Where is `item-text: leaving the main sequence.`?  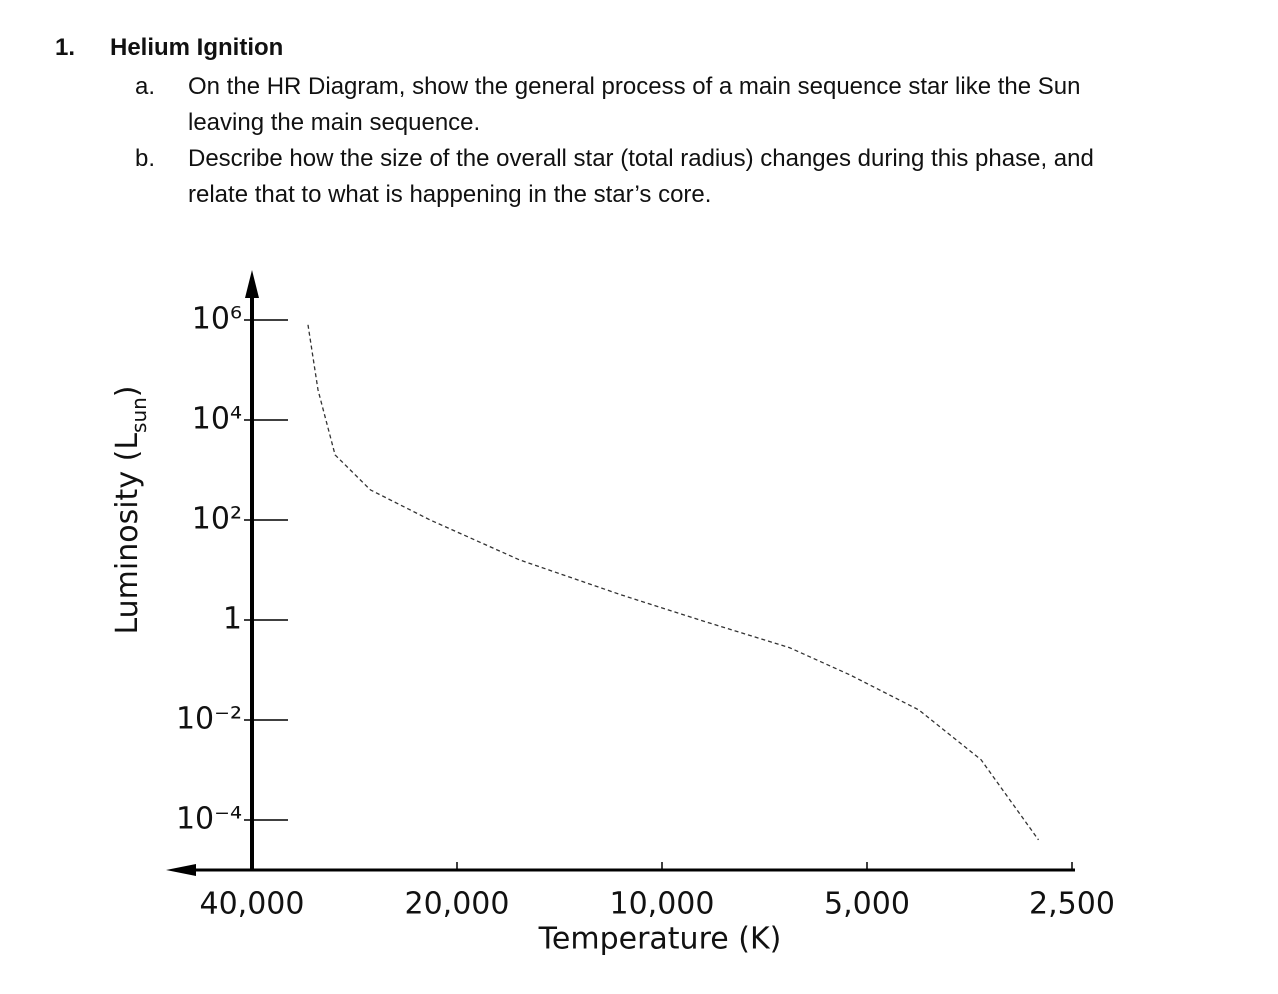
item-text: leaving the main sequence. is located at coordinates (334, 122).